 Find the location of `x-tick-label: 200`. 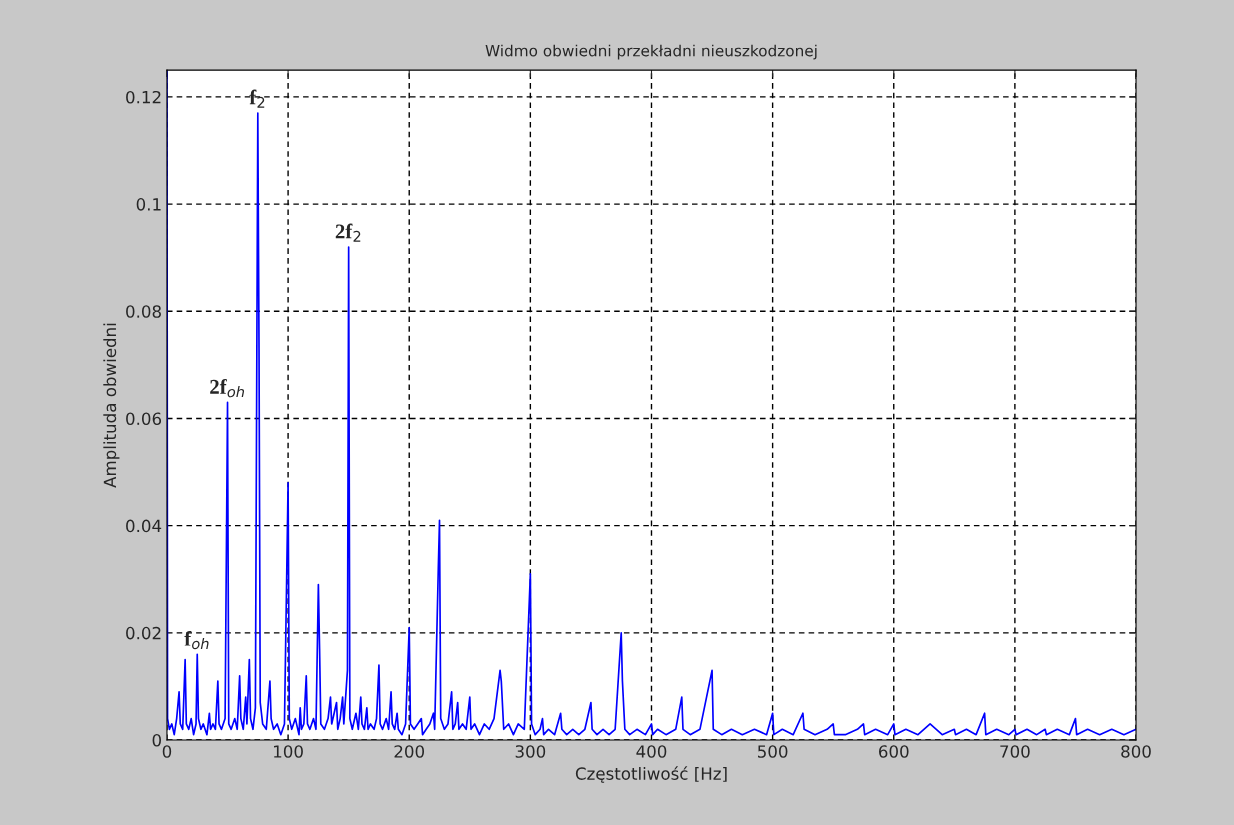

x-tick-label: 200 is located at coordinates (409, 751).